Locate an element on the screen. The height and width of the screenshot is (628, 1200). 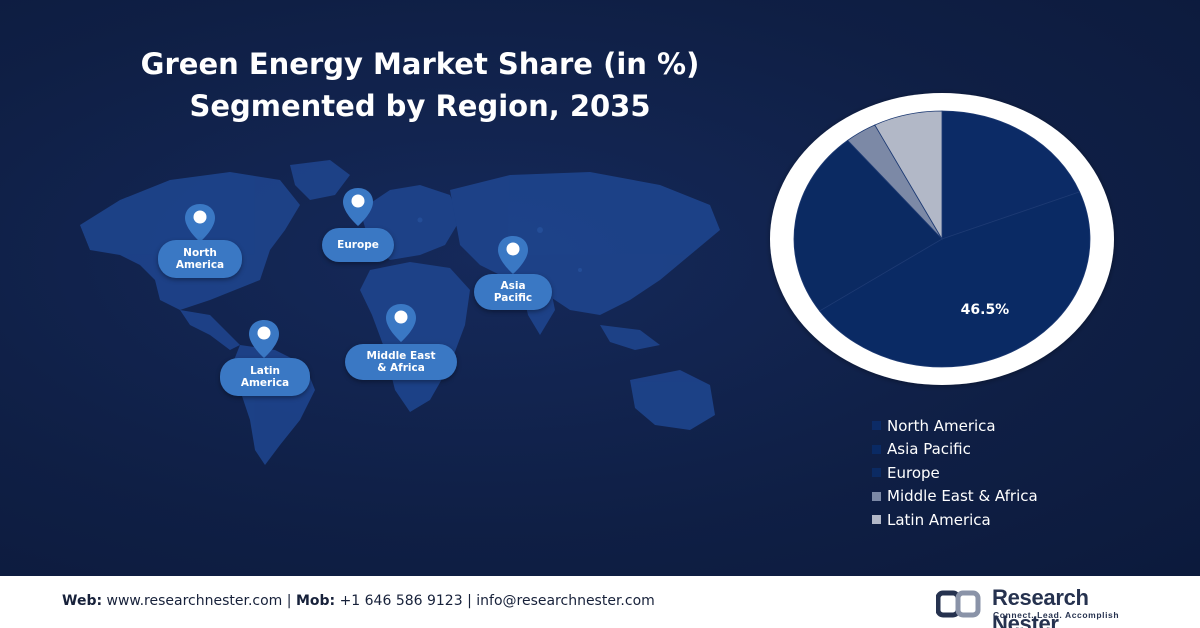
logo-tagline: Connect. Lead. Accomplish is located at coordinates (1056, 615).